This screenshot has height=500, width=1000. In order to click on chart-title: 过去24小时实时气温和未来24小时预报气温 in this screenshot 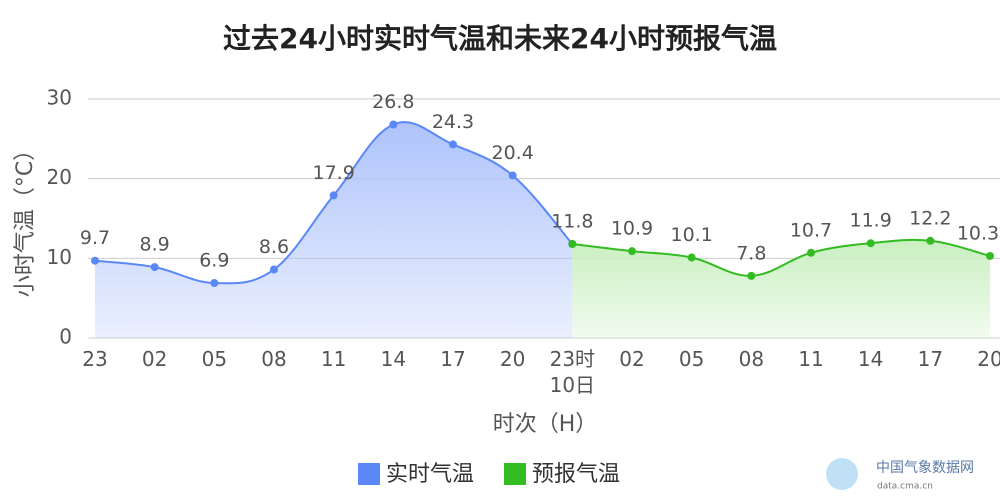, I will do `click(500, 38)`.